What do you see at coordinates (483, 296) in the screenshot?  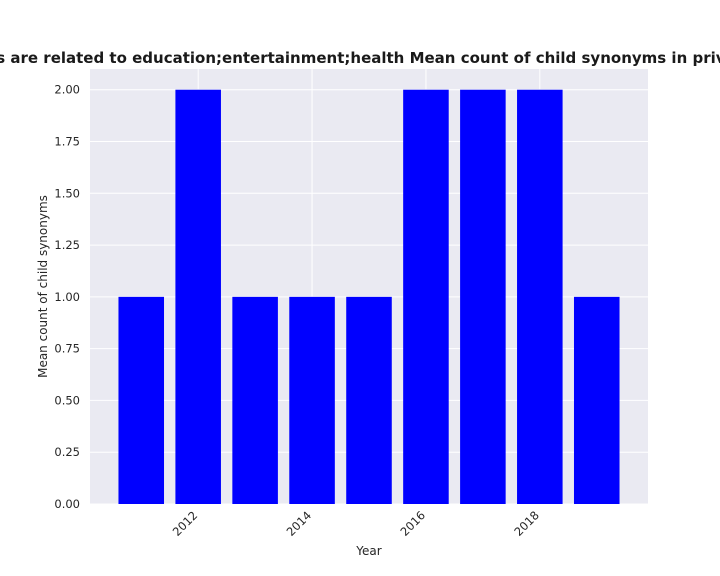 I see `bar-2017` at bounding box center [483, 296].